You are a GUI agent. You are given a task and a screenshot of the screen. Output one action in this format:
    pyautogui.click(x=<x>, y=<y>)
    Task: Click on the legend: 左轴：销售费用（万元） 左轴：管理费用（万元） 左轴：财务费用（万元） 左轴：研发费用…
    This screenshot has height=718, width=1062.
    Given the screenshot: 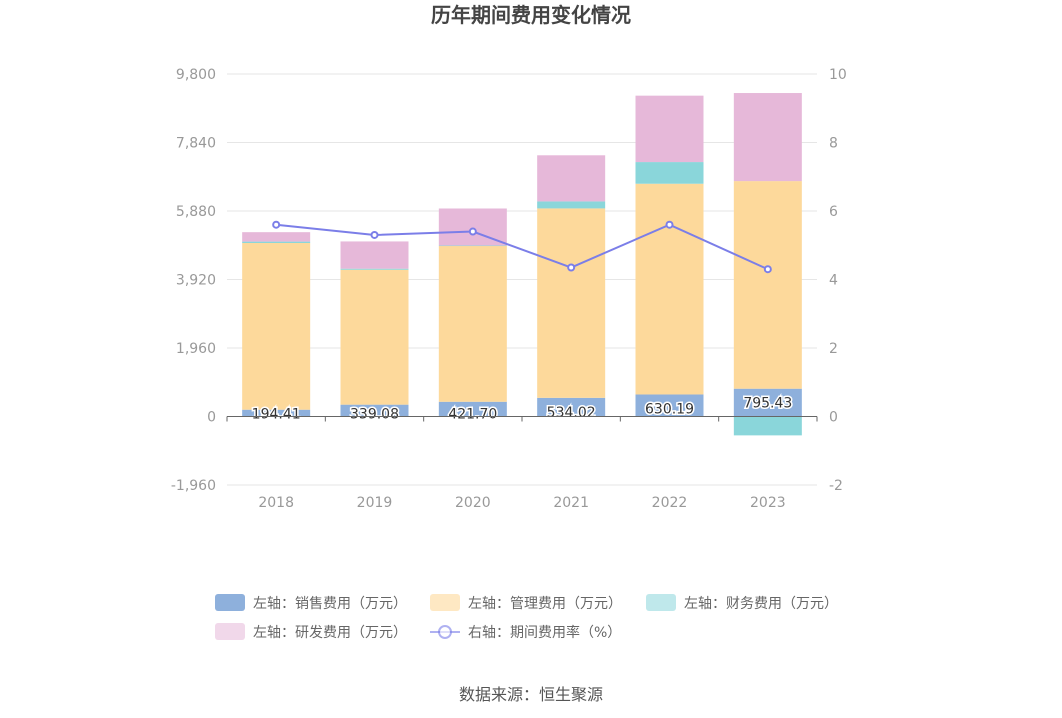 What is the action you would take?
    pyautogui.click(x=526, y=617)
    